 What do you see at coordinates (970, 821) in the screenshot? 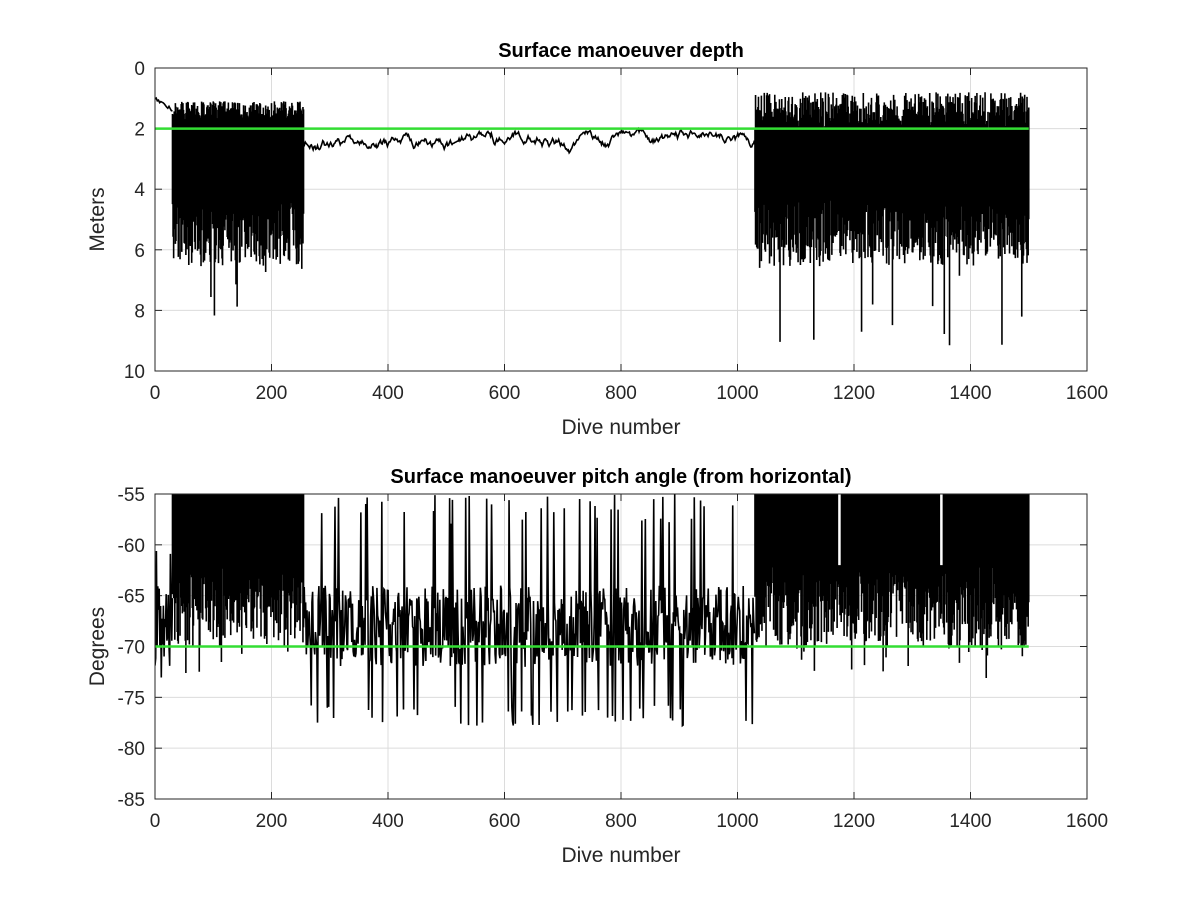
I see `pitch-x-tick-label: 1400` at bounding box center [970, 821].